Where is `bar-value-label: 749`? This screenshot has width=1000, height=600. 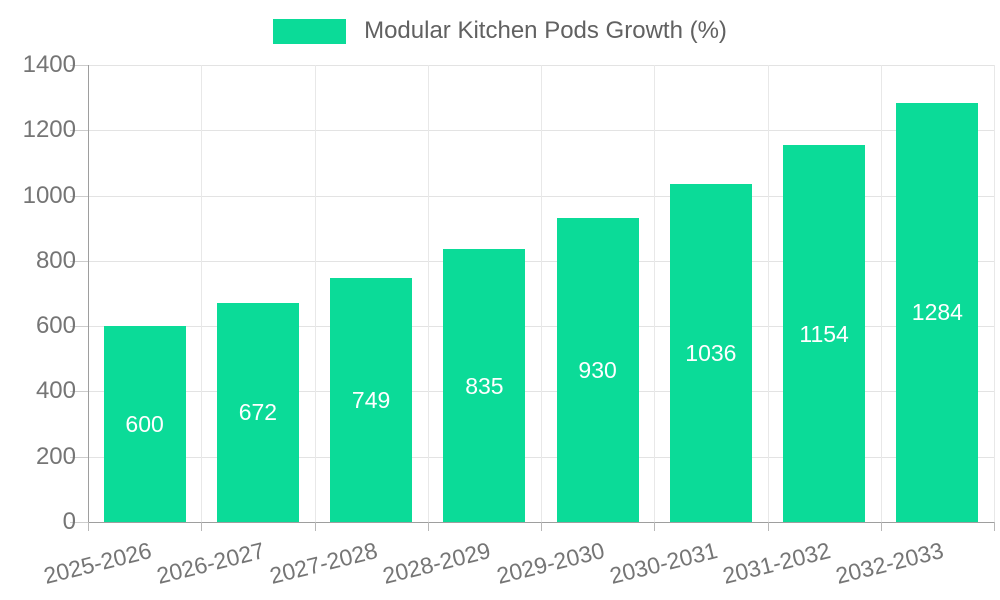
bar-value-label: 749 is located at coordinates (371, 399).